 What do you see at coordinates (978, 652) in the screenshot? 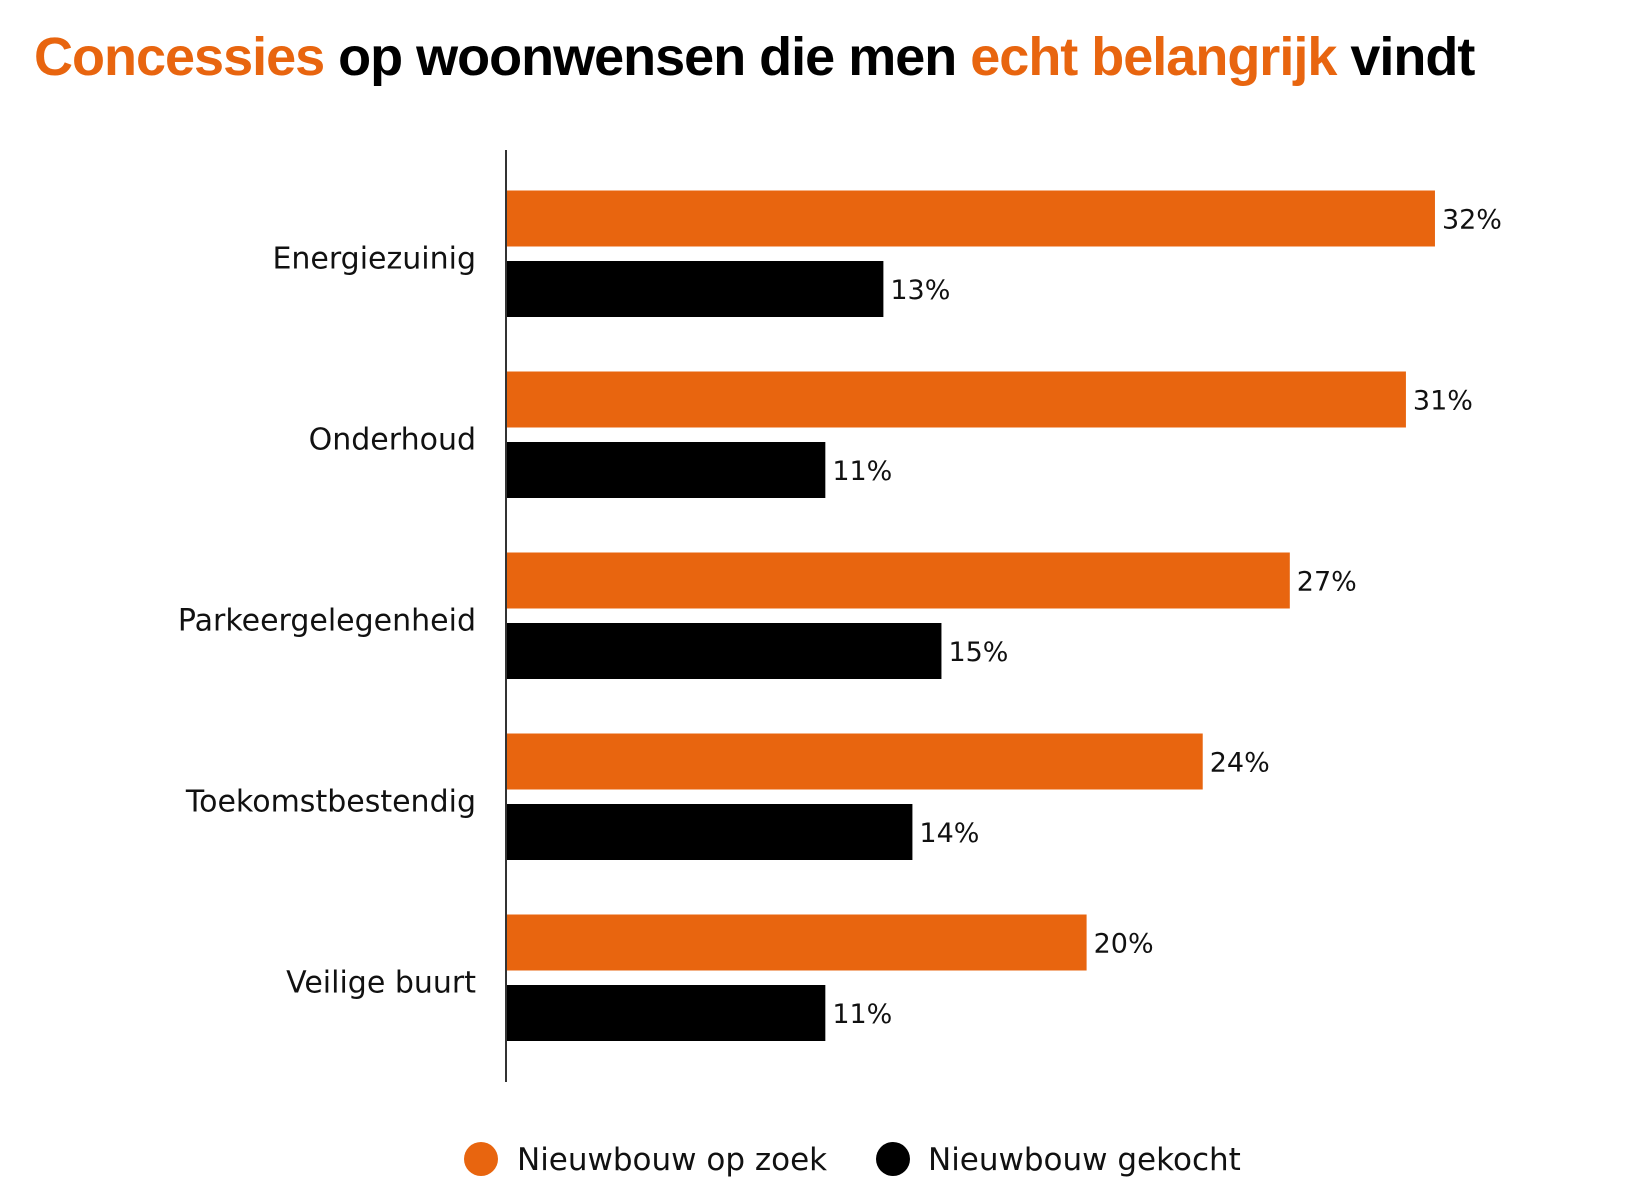
I see `data-label: 15%` at bounding box center [978, 652].